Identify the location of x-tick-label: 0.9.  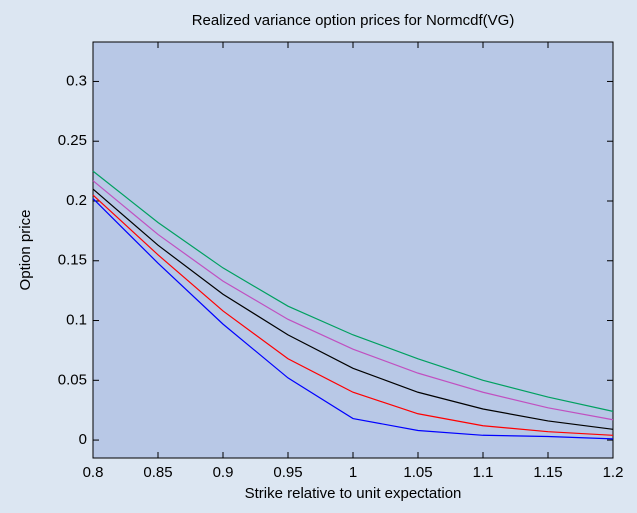
(223, 472).